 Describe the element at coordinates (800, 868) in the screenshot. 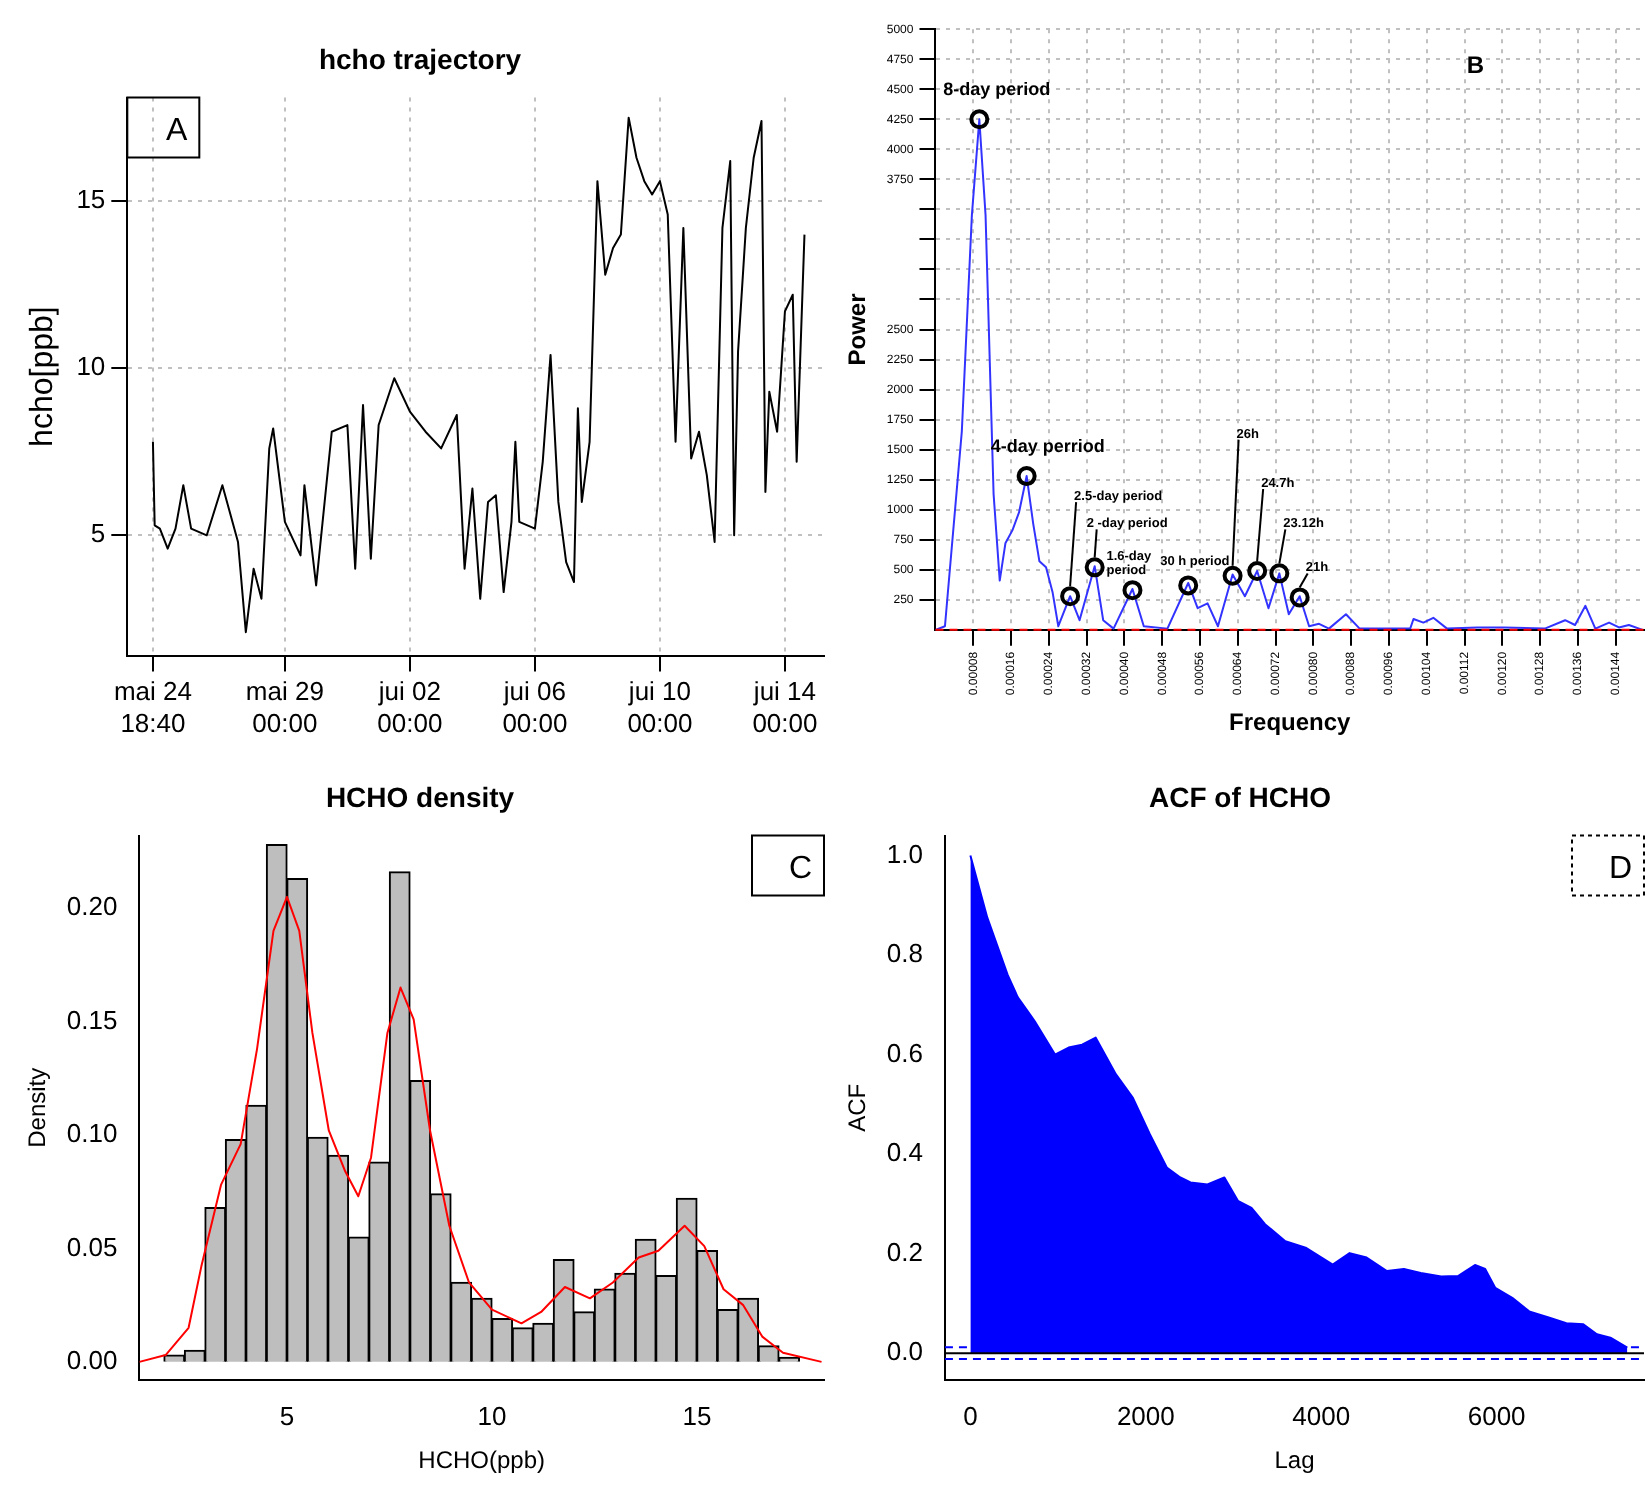

I see `annotation: C` at that location.